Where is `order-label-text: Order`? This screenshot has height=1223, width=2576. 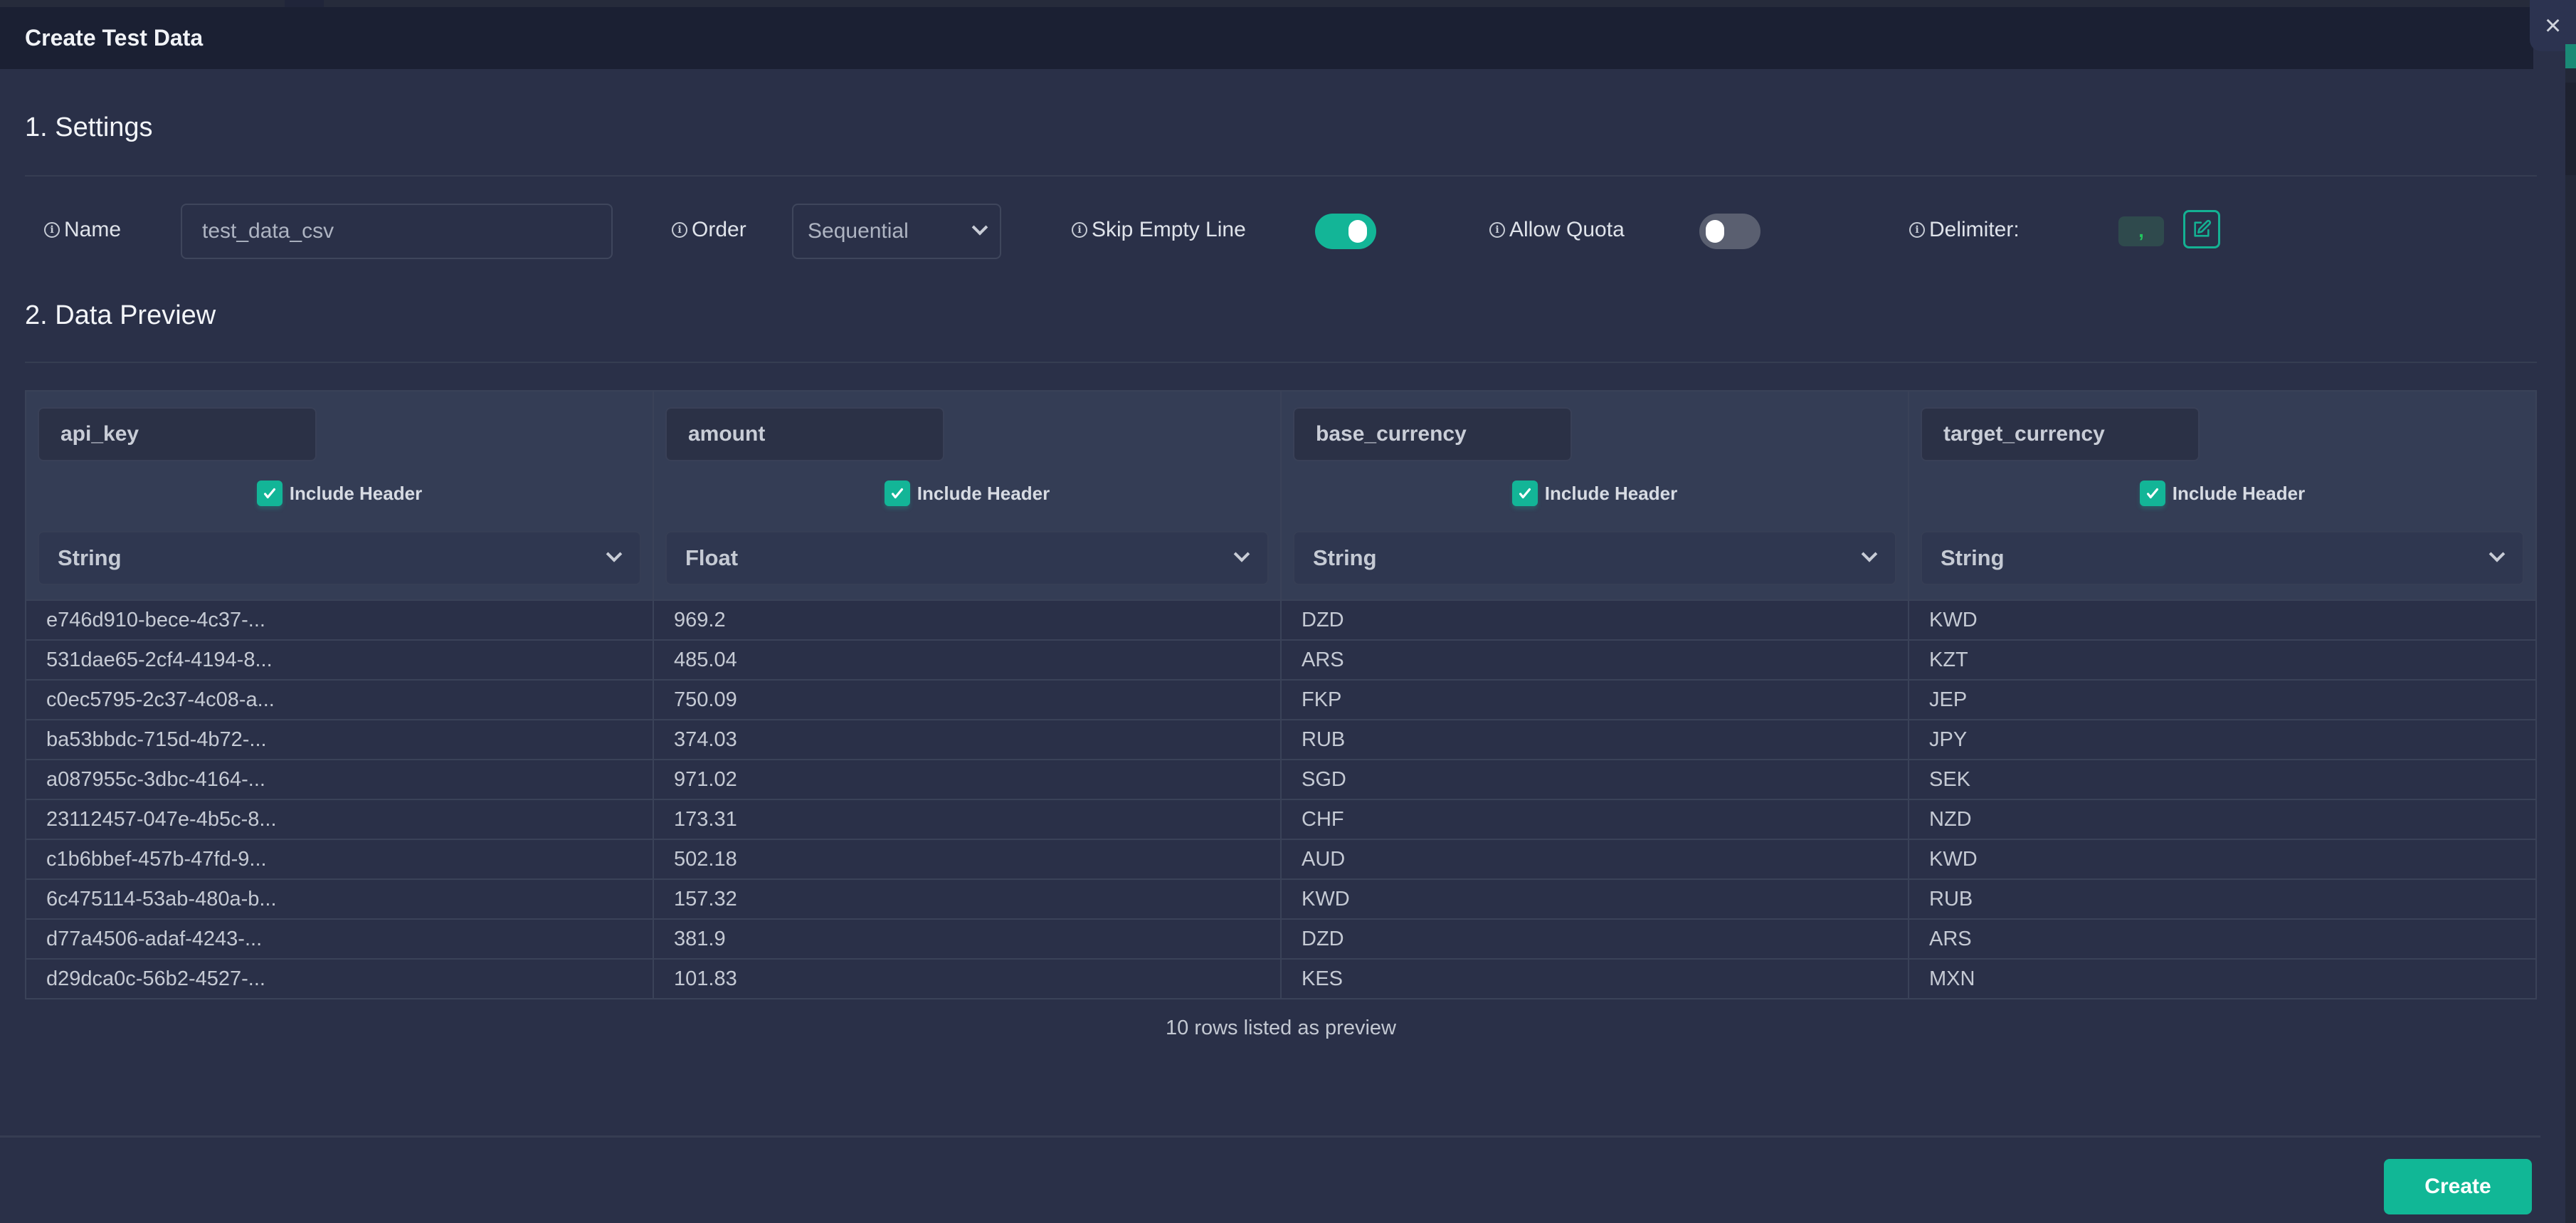 order-label-text: Order is located at coordinates (719, 229).